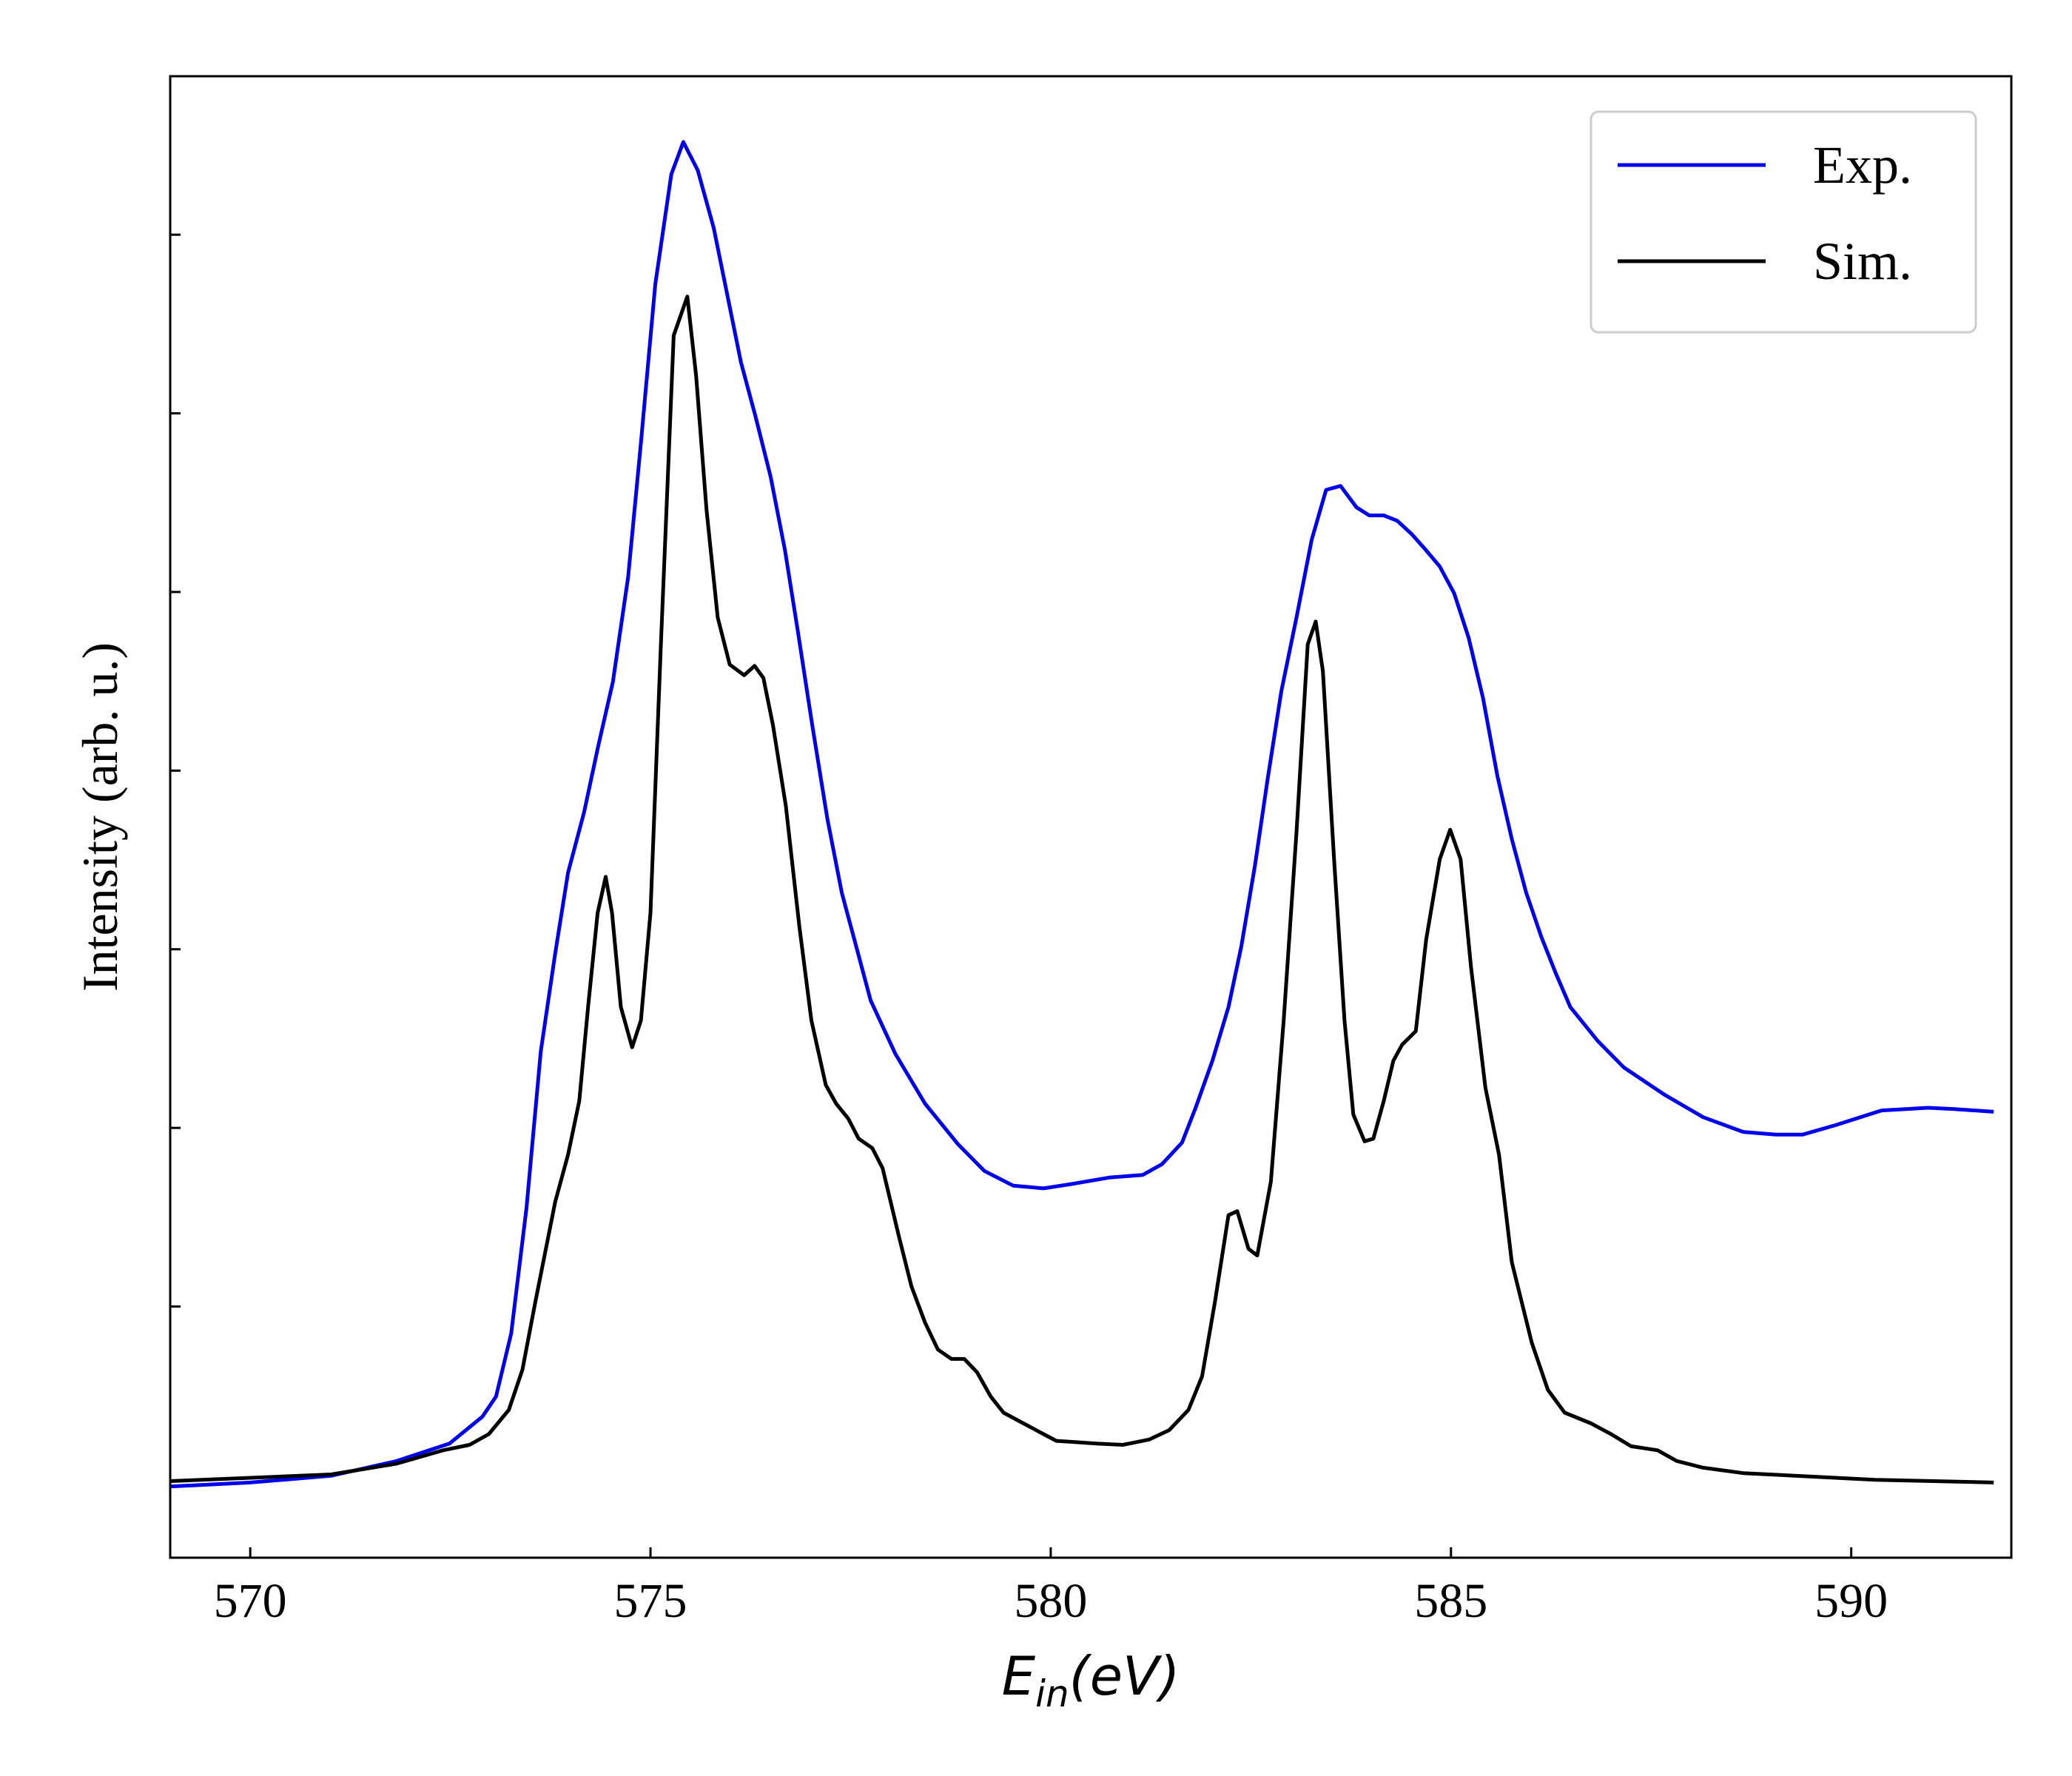 This screenshot has height=1776, width=2072. Describe the element at coordinates (250, 1601) in the screenshot. I see `x-tick-label: 570` at that location.